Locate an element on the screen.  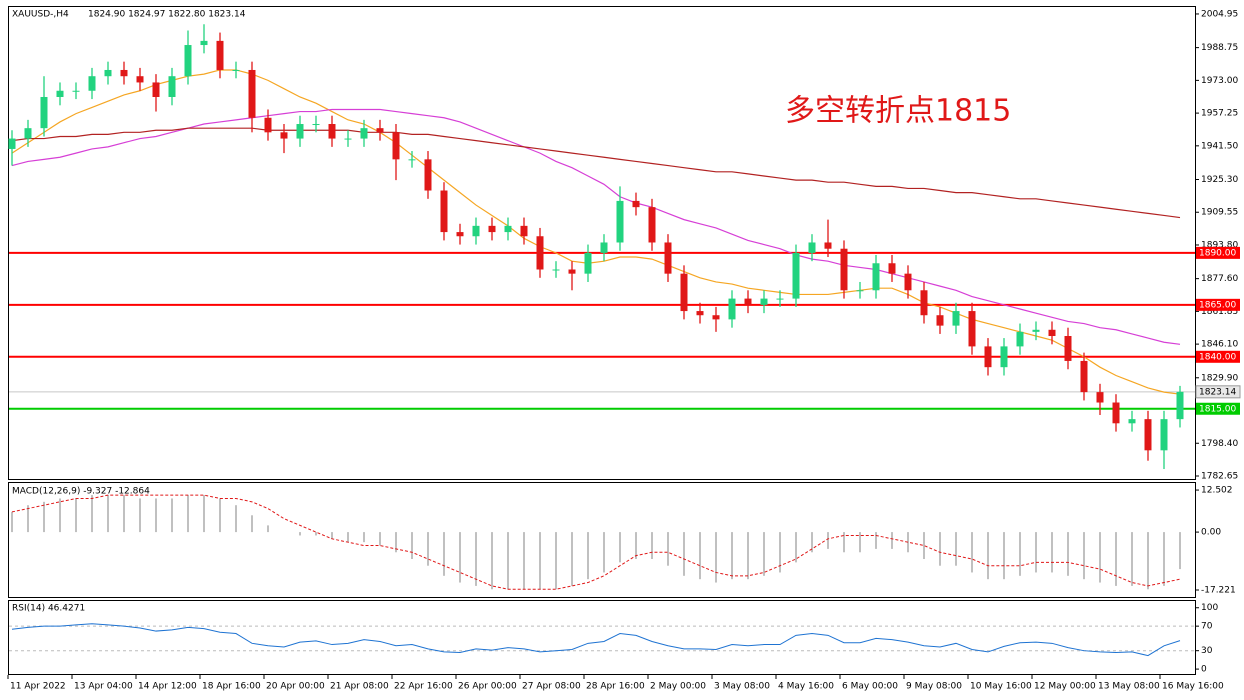
x-tick-label: 27 Apr 08:00 is located at coordinates (551, 687).